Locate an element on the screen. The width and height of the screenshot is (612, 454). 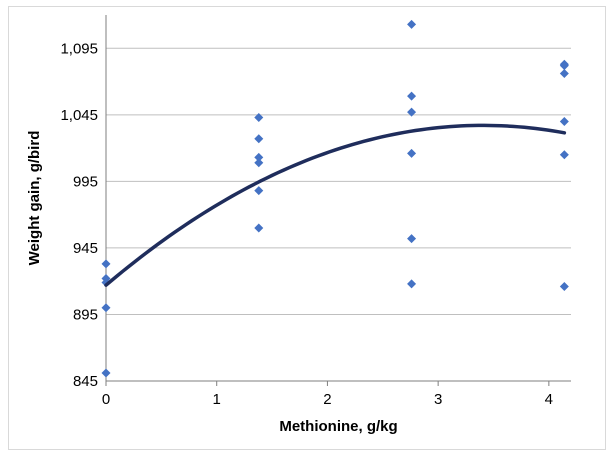
y-tick-label: 1,095 is located at coordinates (79, 48).